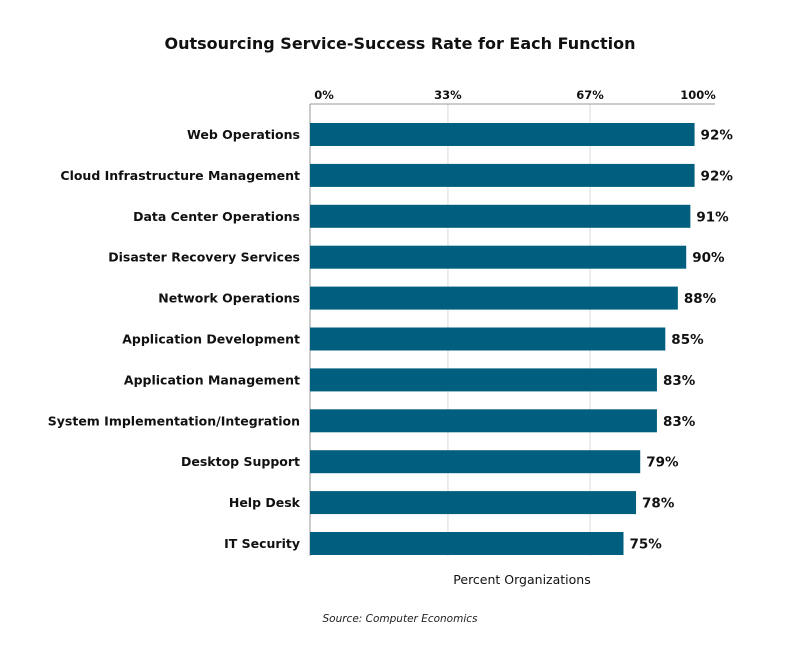 The height and width of the screenshot is (646, 800). What do you see at coordinates (212, 379) in the screenshot?
I see `category-label: Application Management` at bounding box center [212, 379].